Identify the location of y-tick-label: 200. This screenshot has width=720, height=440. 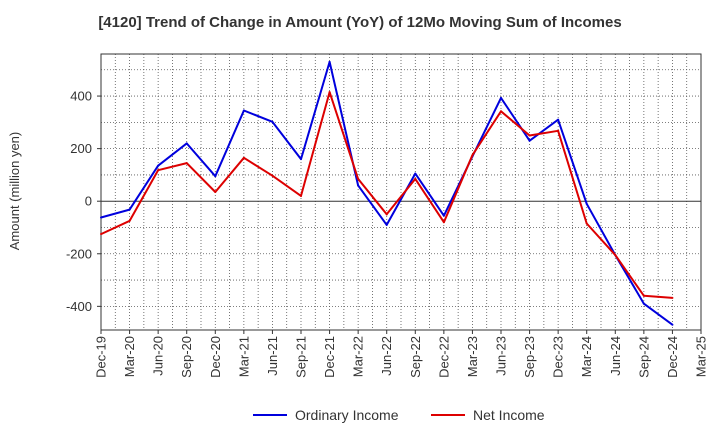
(81, 148).